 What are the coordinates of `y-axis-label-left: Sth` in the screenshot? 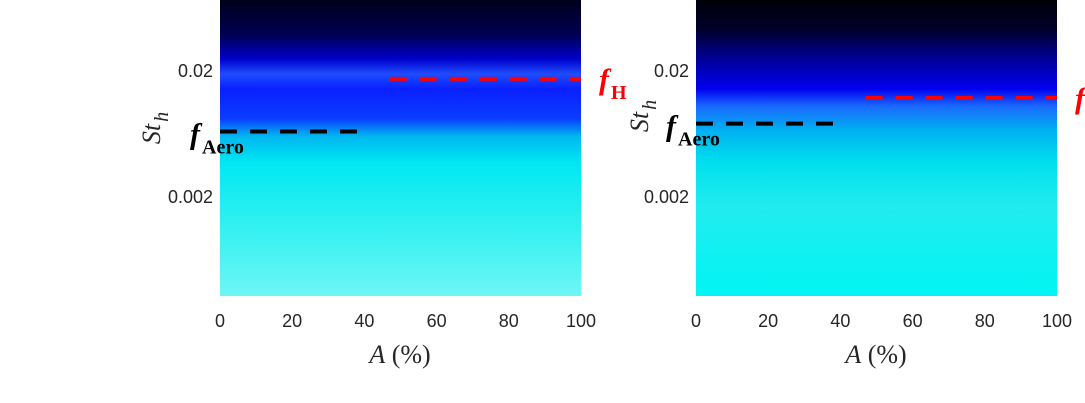 It's located at (155, 128).